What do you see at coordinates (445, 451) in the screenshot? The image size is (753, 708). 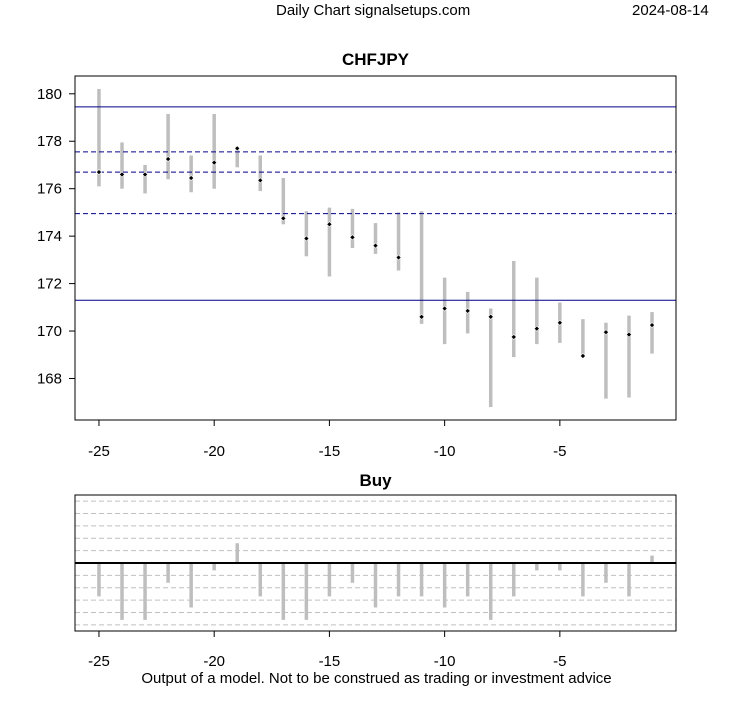 I see `x-tick-label-top-3: -10` at bounding box center [445, 451].